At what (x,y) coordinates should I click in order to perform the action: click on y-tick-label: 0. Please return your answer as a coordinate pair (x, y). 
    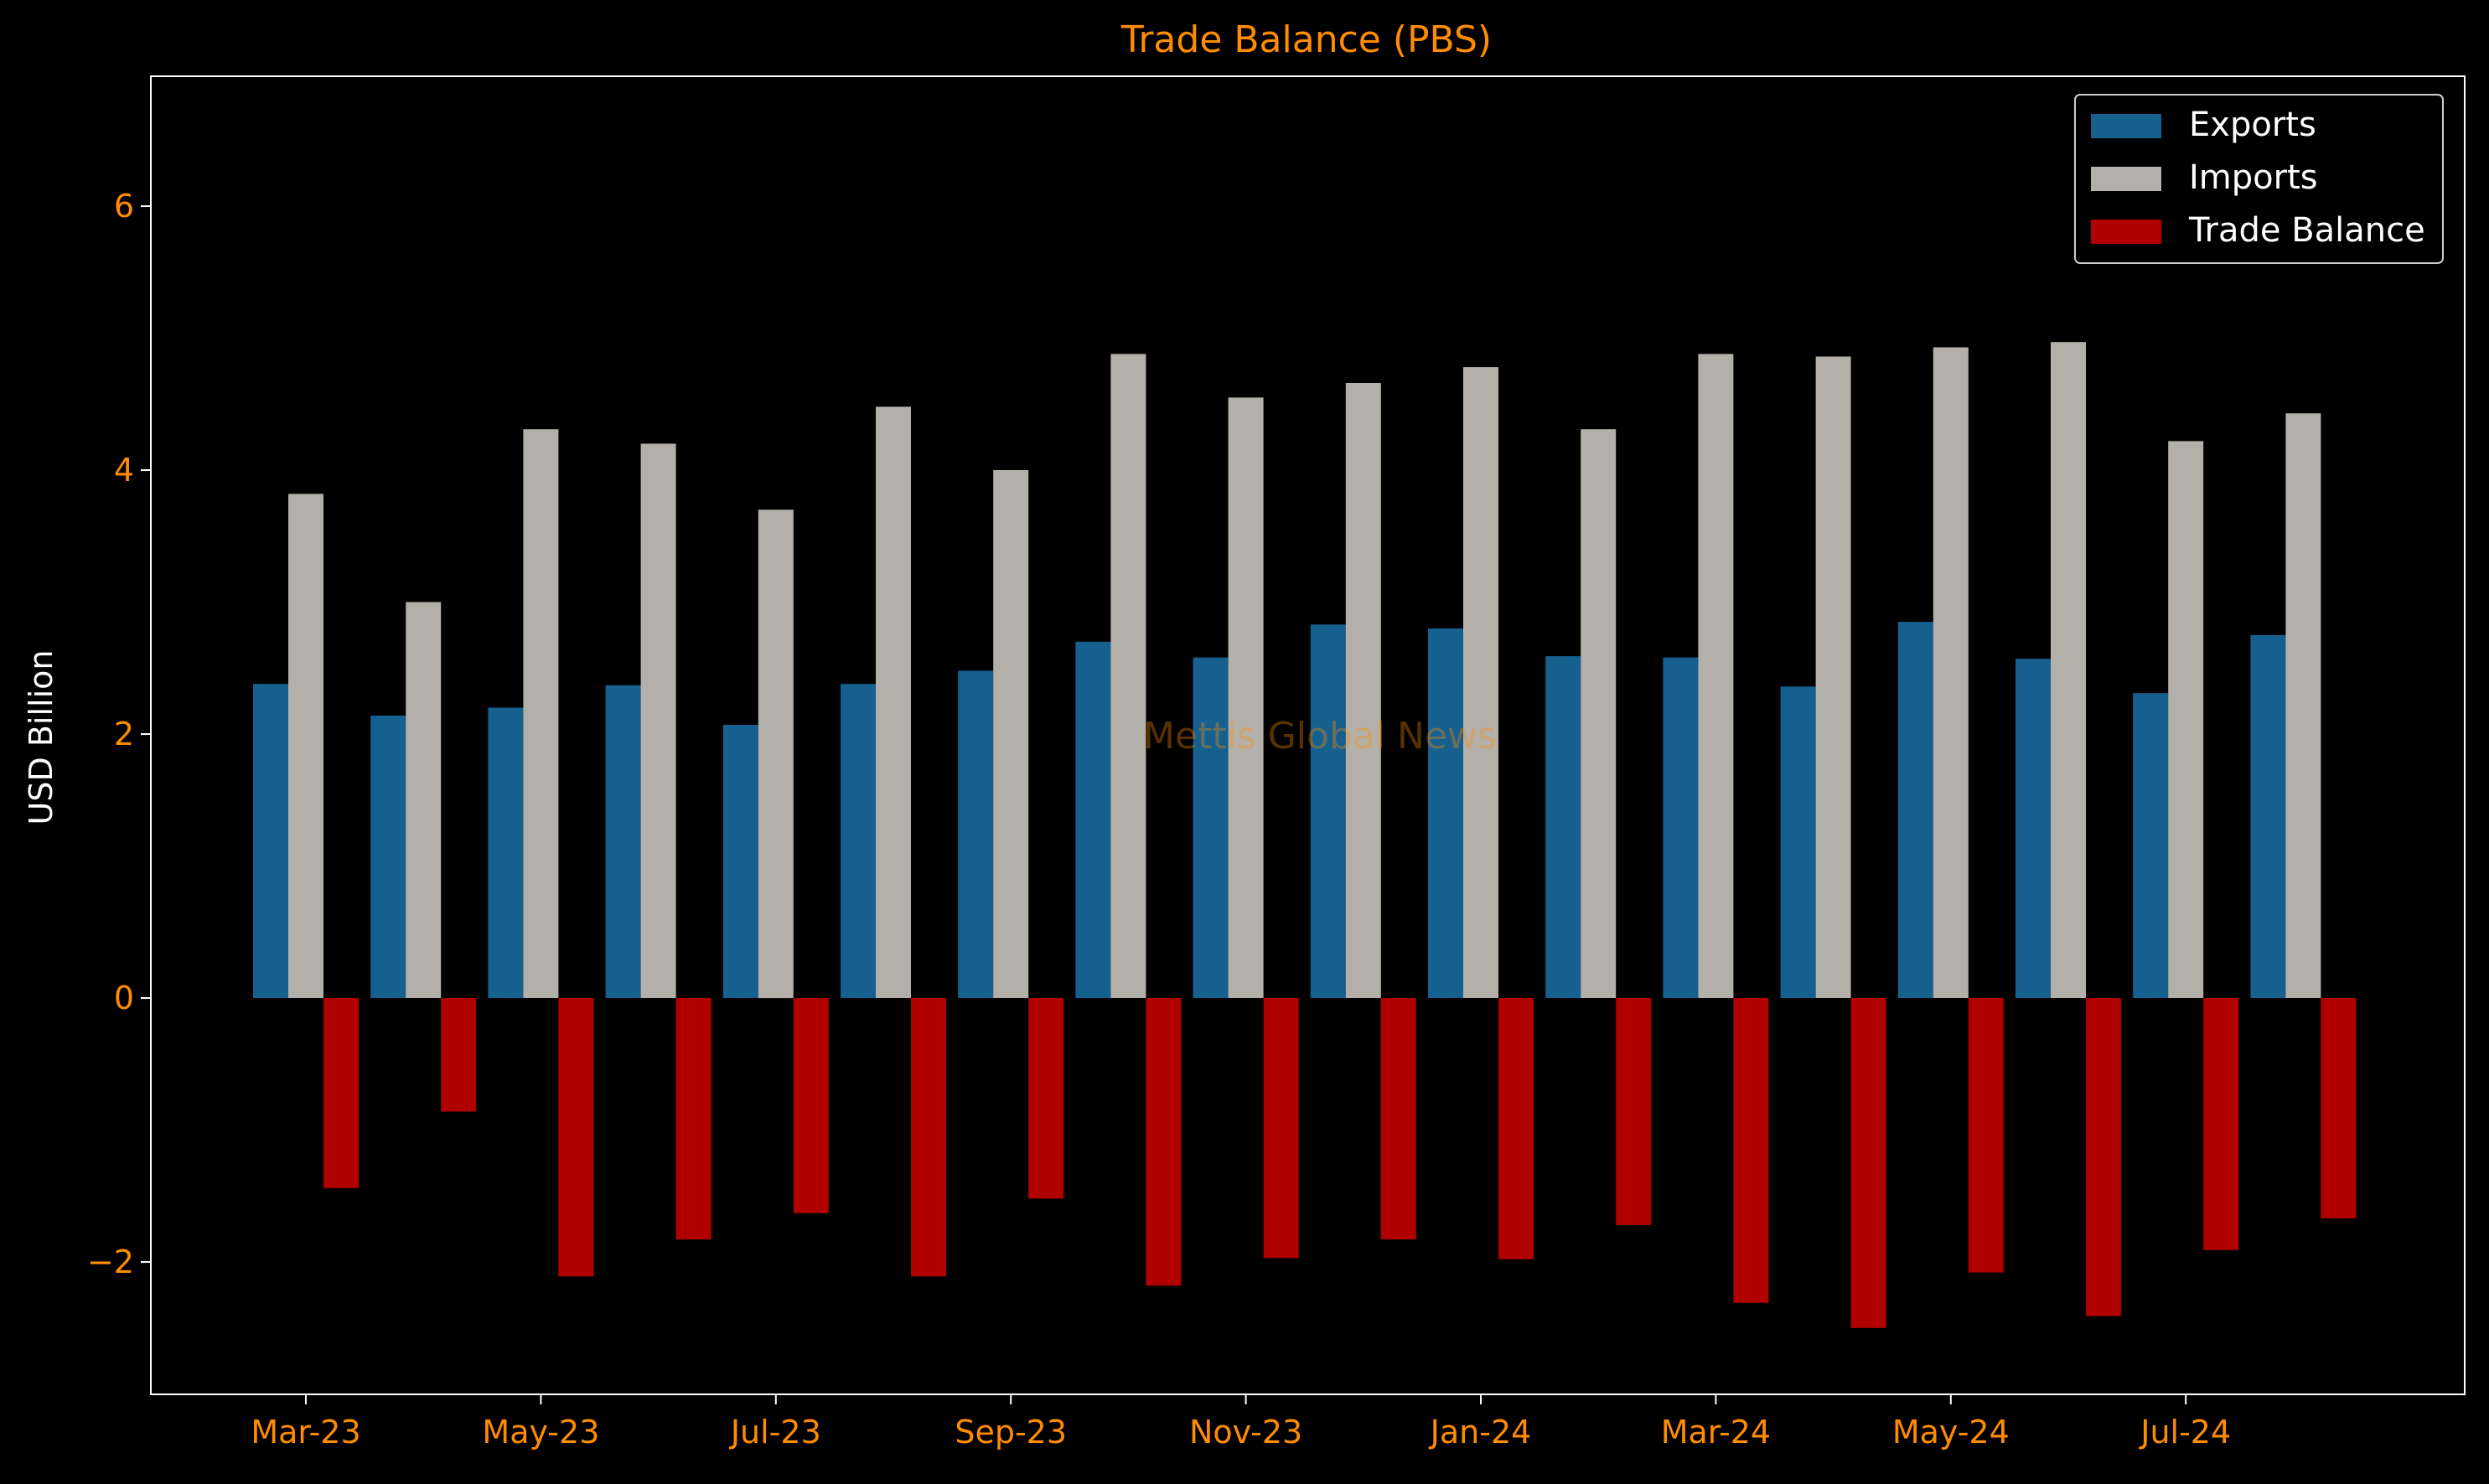
    Looking at the image, I should click on (124, 998).